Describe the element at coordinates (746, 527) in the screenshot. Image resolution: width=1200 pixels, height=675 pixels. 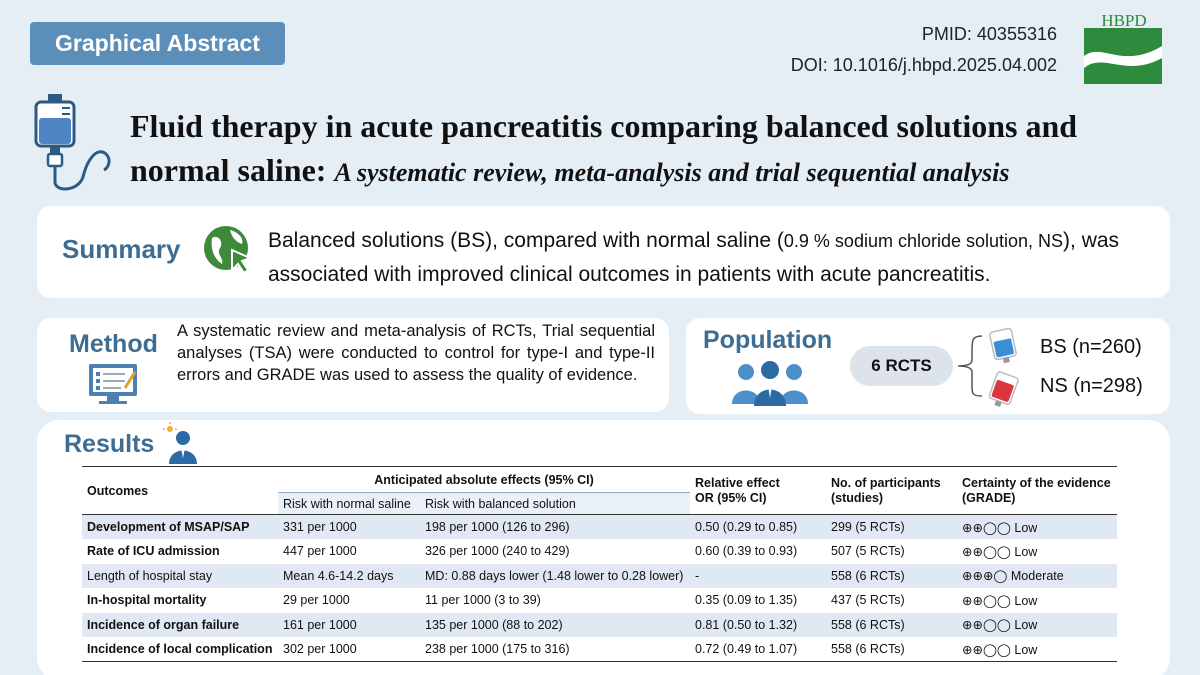
I see `cell-relative: 0.50 (0.29 to 0.85)` at that location.